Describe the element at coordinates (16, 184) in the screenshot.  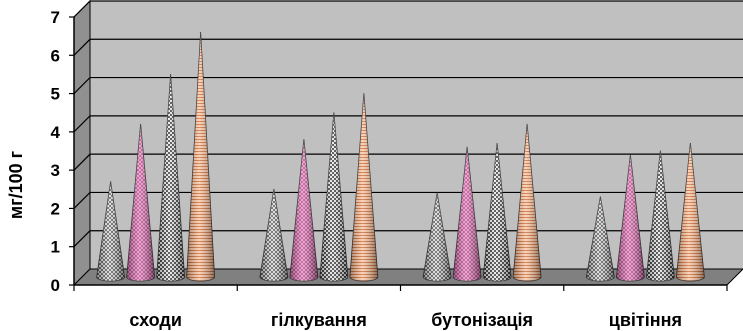
I see `y-axis-title: мг/100 г` at that location.